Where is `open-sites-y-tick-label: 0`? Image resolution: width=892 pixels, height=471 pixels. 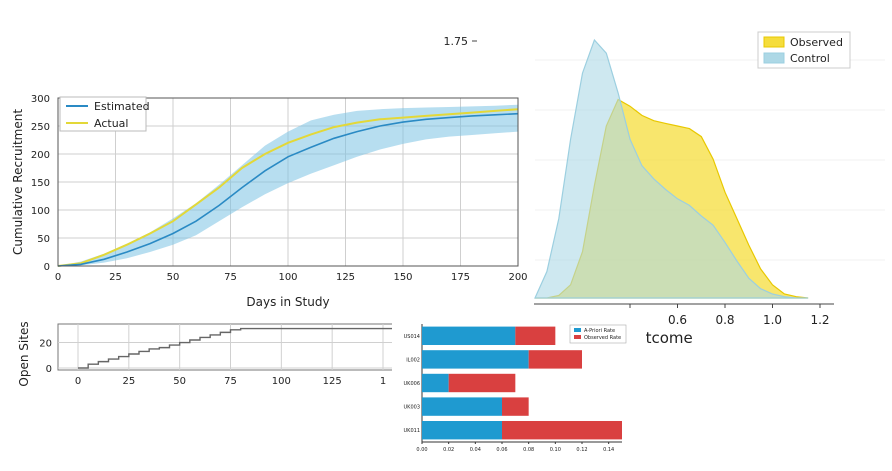 open-sites-y-tick-label: 0 is located at coordinates (49, 369).